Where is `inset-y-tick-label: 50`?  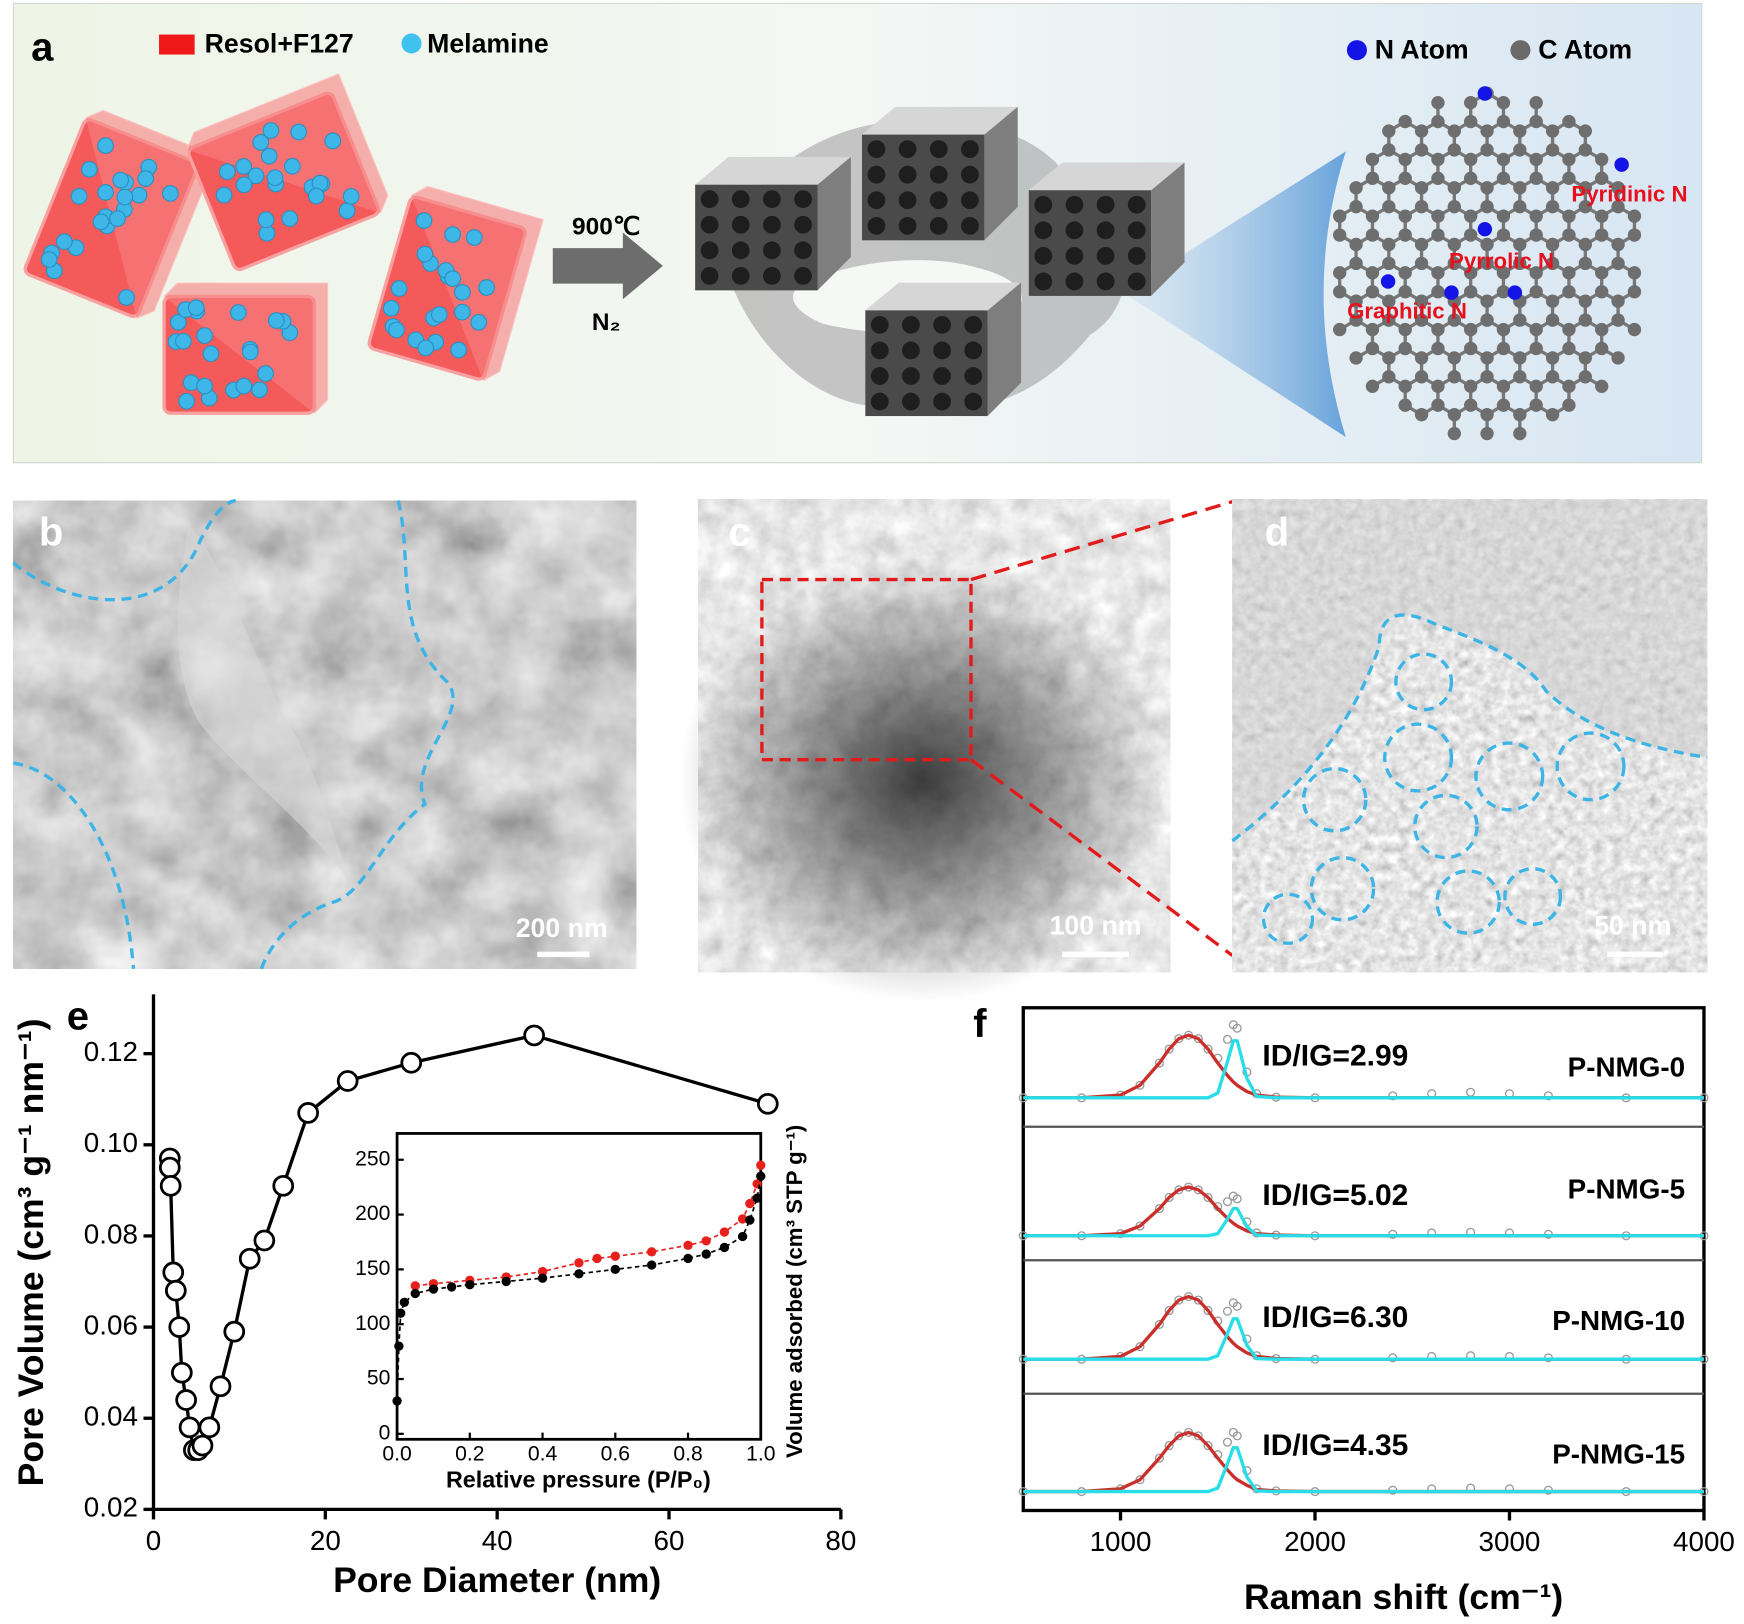
inset-y-tick-label: 50 is located at coordinates (379, 1378).